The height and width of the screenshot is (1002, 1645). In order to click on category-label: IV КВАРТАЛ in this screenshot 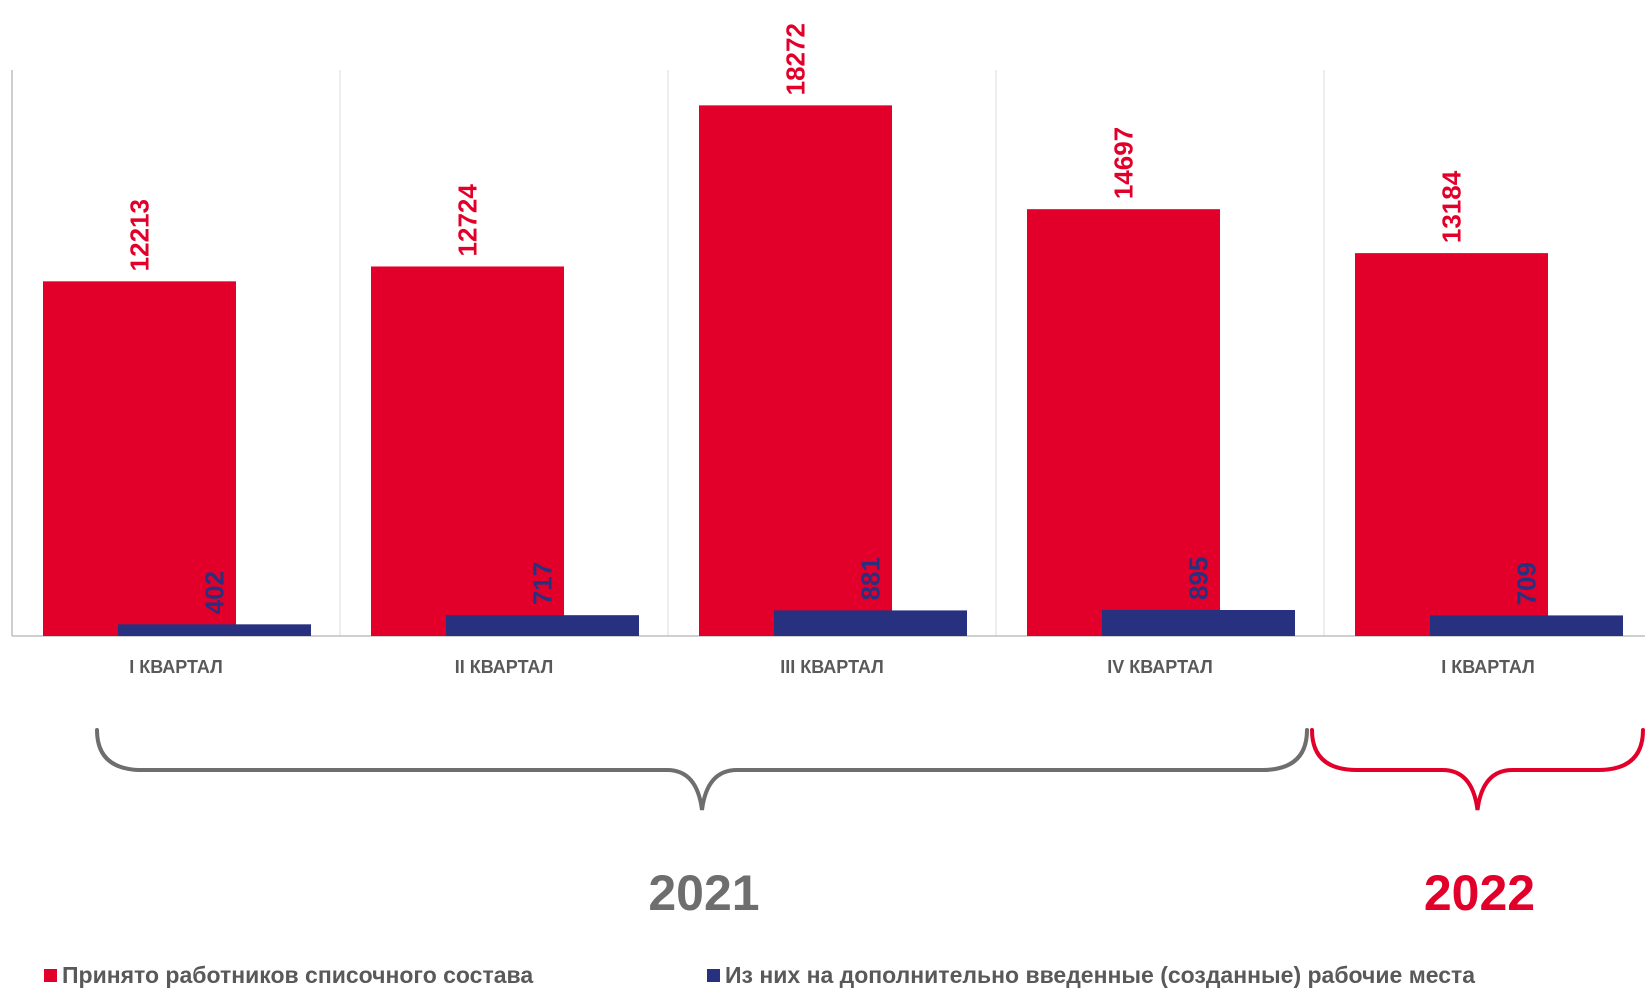, I will do `click(1160, 667)`.